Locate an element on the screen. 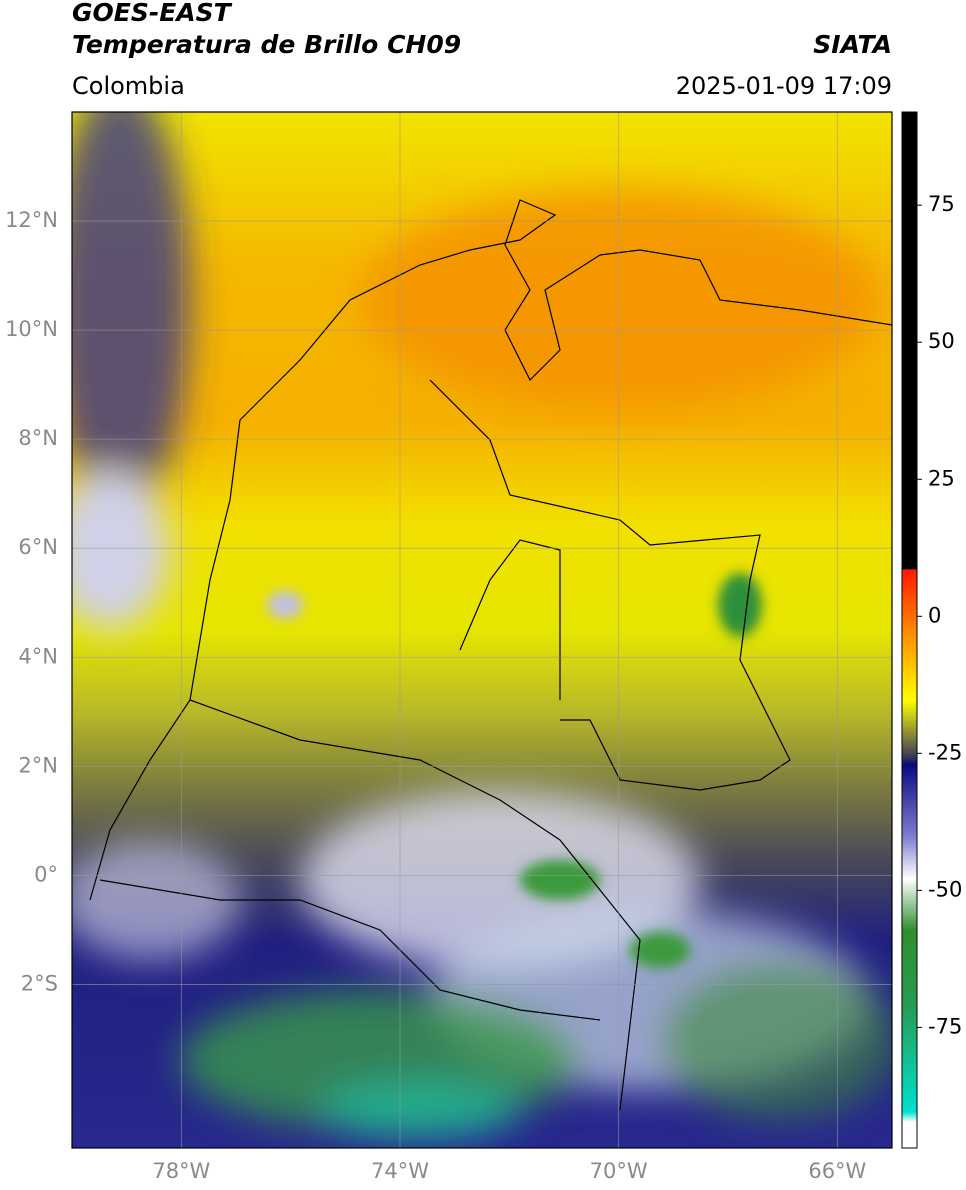  region: Colombia is located at coordinates (128, 86).